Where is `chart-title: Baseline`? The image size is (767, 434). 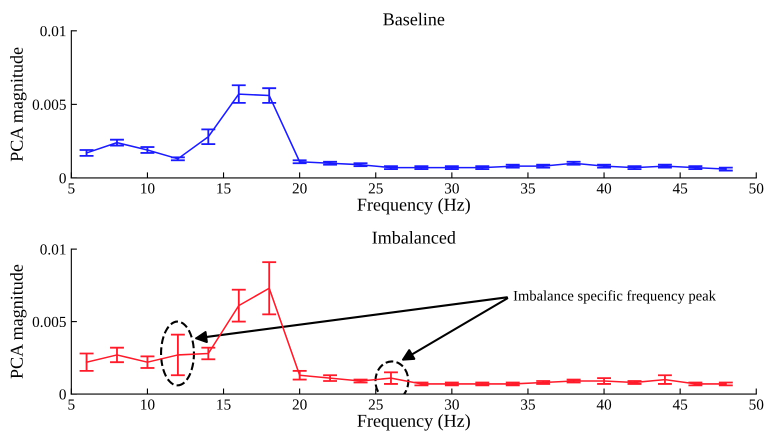 chart-title: Baseline is located at coordinates (413, 19).